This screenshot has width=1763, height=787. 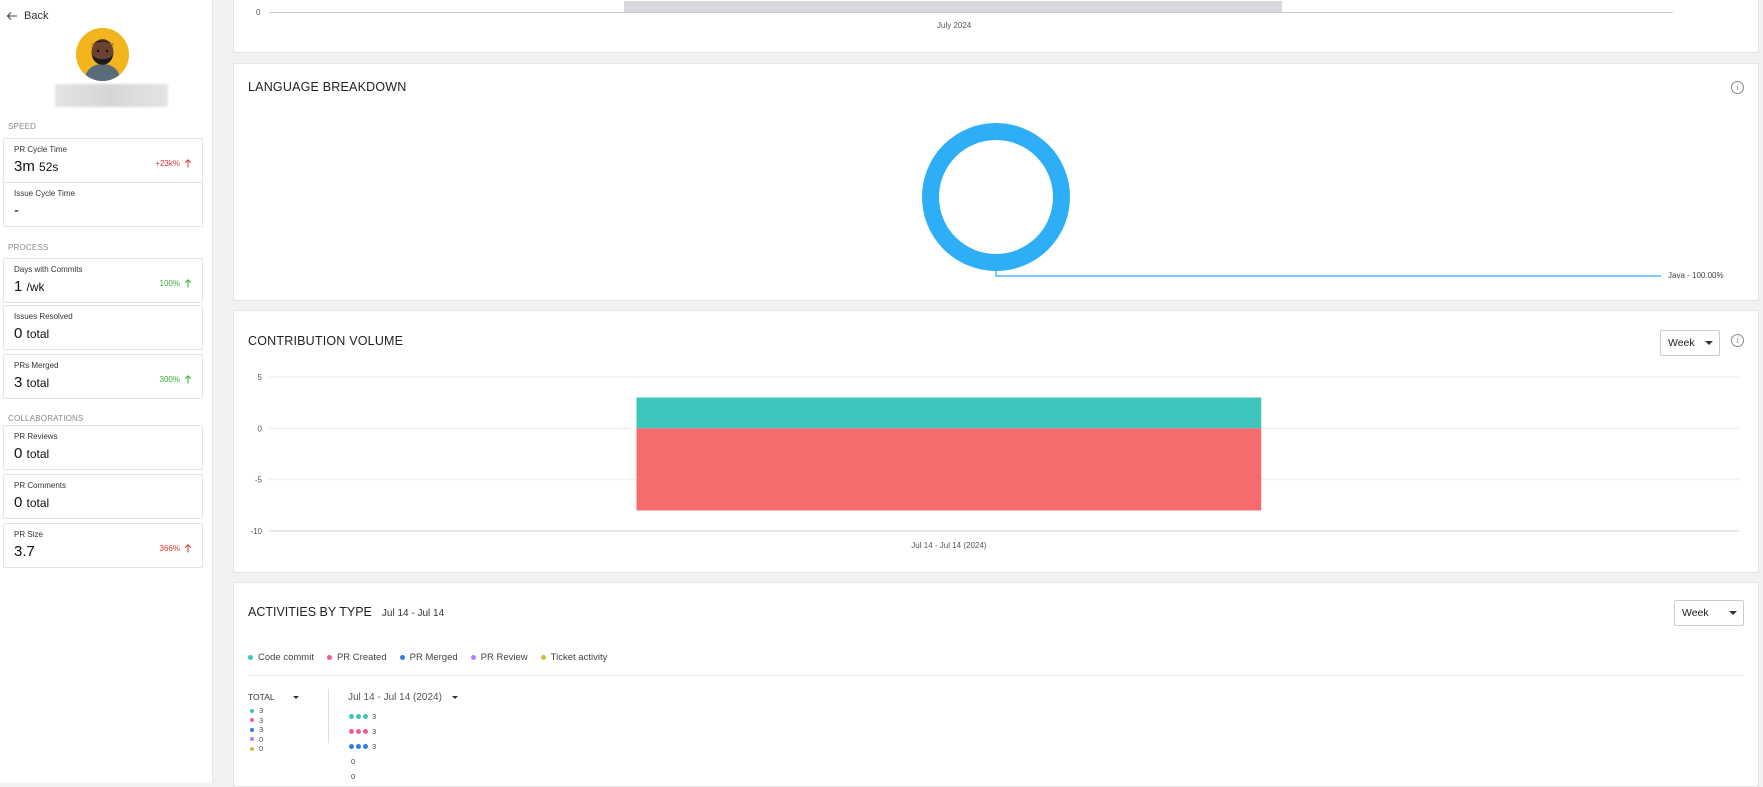 What do you see at coordinates (395, 697) in the screenshot?
I see `date-column-label: Jul 14 - Jul 14 (2024)` at bounding box center [395, 697].